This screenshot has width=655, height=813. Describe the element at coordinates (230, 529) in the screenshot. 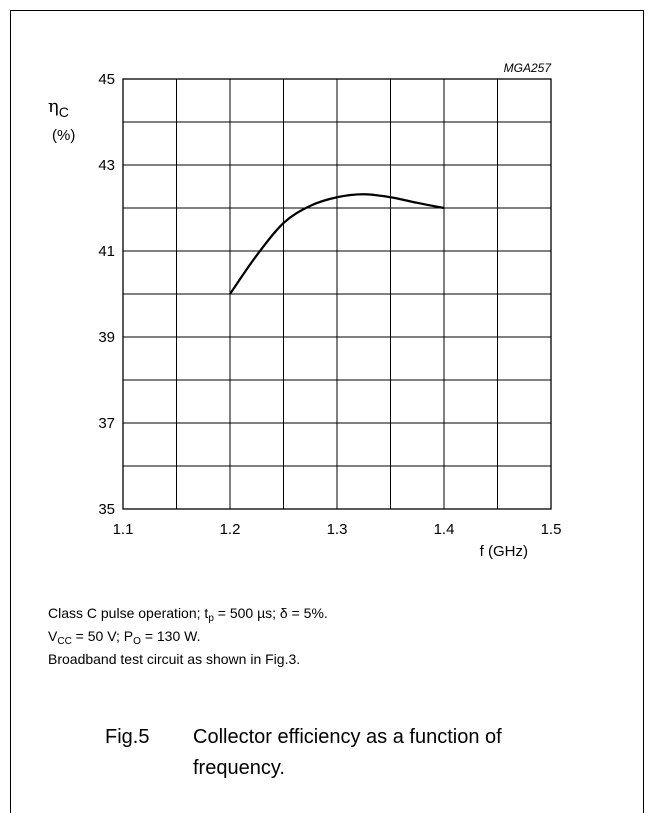

I see `x-tick-label: 1.2` at that location.